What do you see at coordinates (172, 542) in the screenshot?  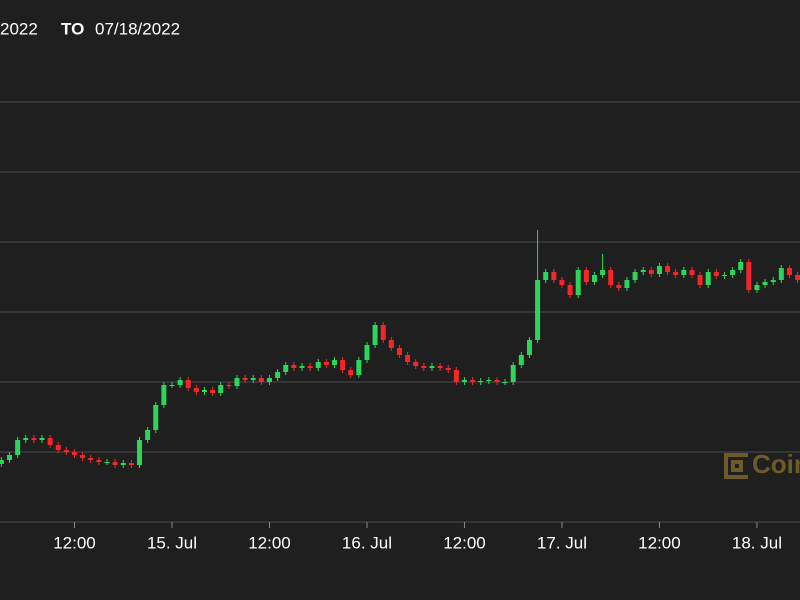 I see `x-tick-label: 15. Jul` at bounding box center [172, 542].